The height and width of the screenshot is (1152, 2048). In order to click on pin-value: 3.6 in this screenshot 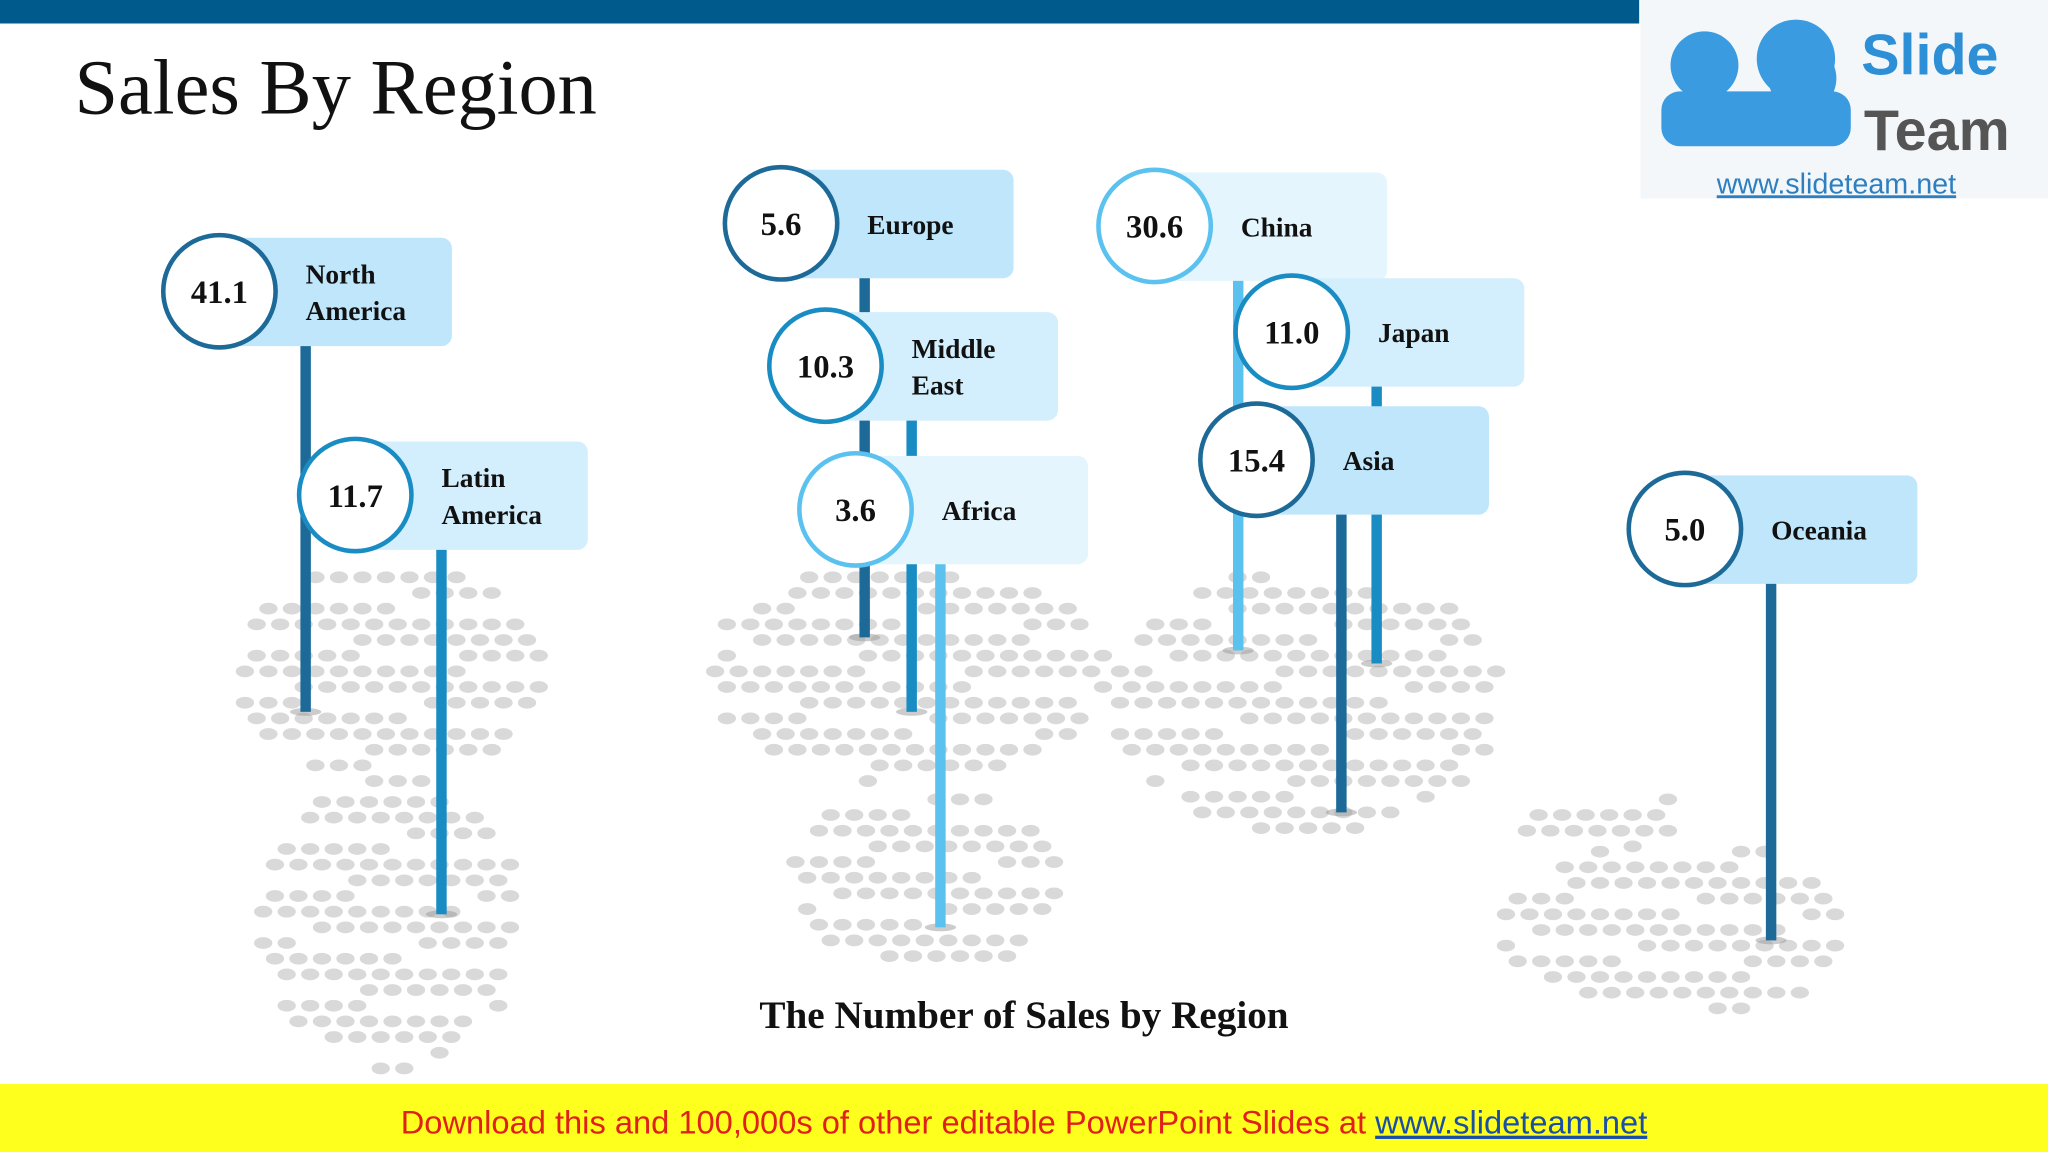, I will do `click(855, 511)`.